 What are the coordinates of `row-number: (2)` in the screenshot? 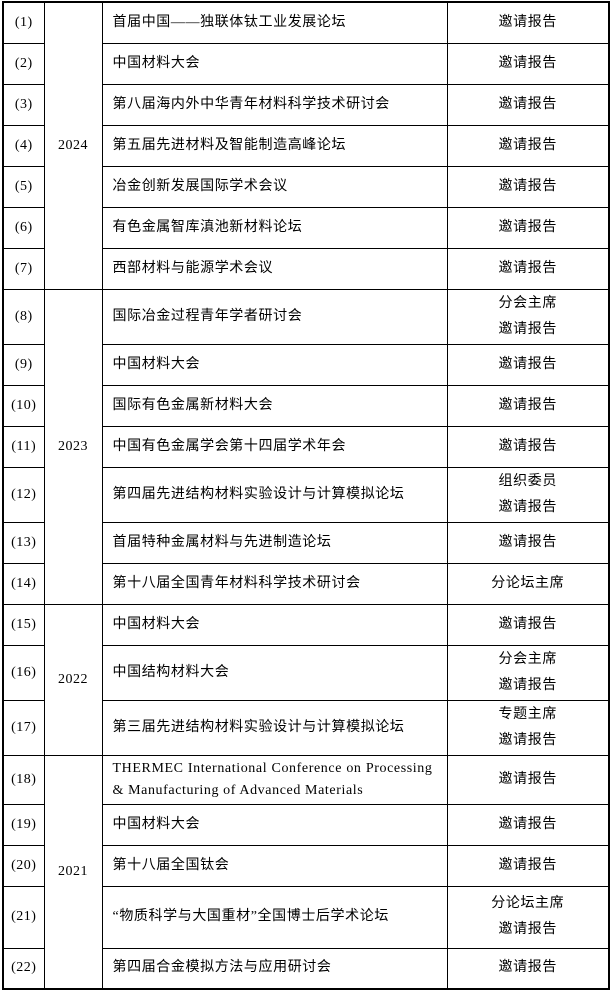 It's located at (23, 63).